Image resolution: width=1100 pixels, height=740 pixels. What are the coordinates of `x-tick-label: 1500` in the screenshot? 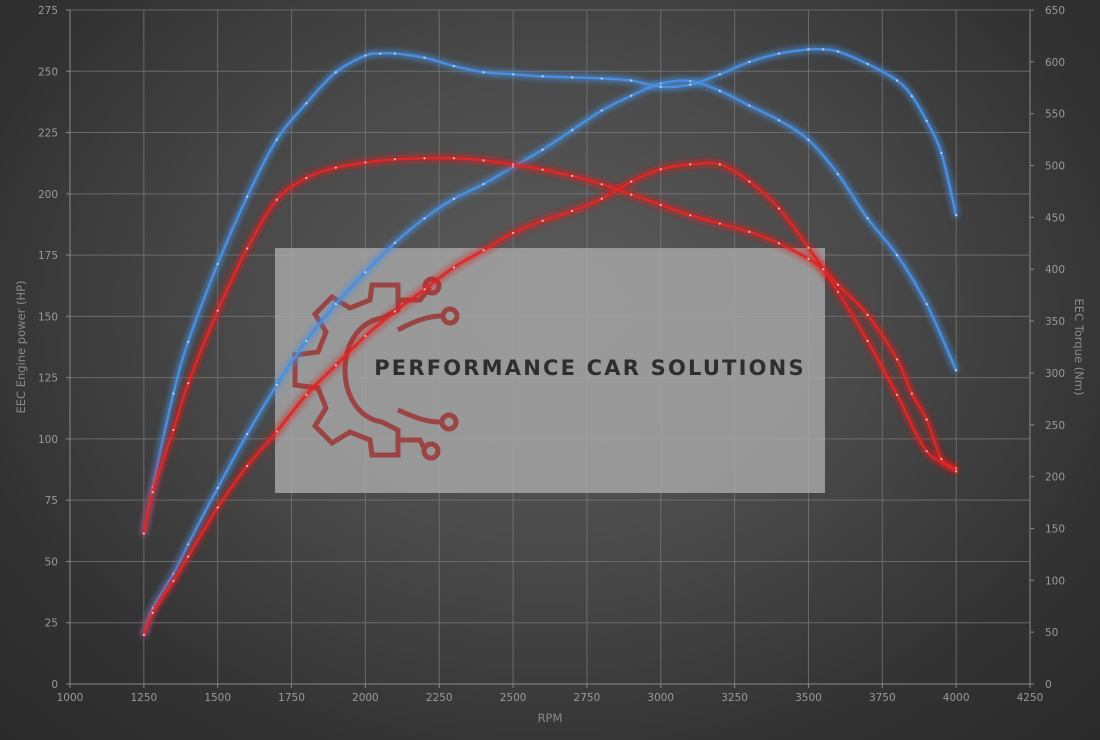 It's located at (217, 698).